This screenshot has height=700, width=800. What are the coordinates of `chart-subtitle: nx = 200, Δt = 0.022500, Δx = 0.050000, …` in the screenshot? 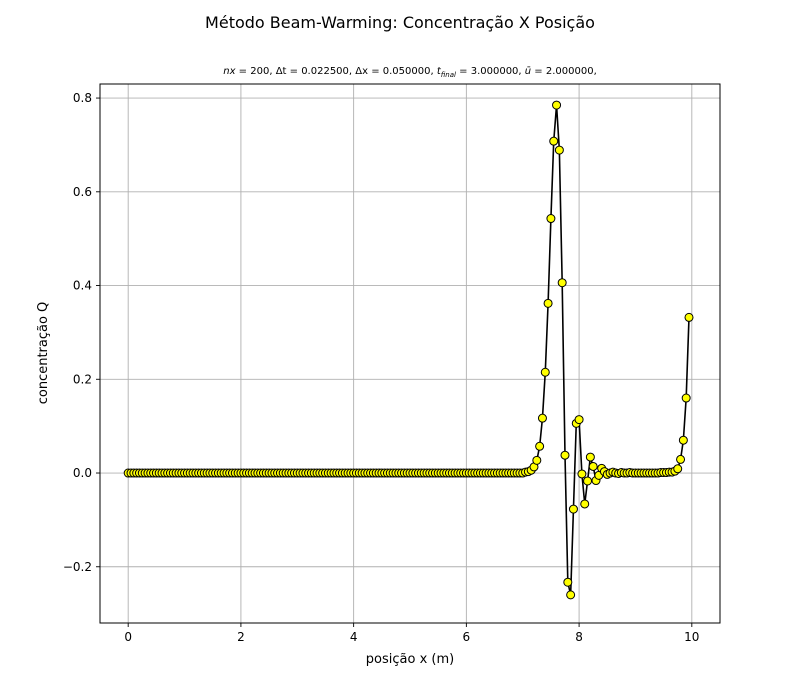 It's located at (410, 72).